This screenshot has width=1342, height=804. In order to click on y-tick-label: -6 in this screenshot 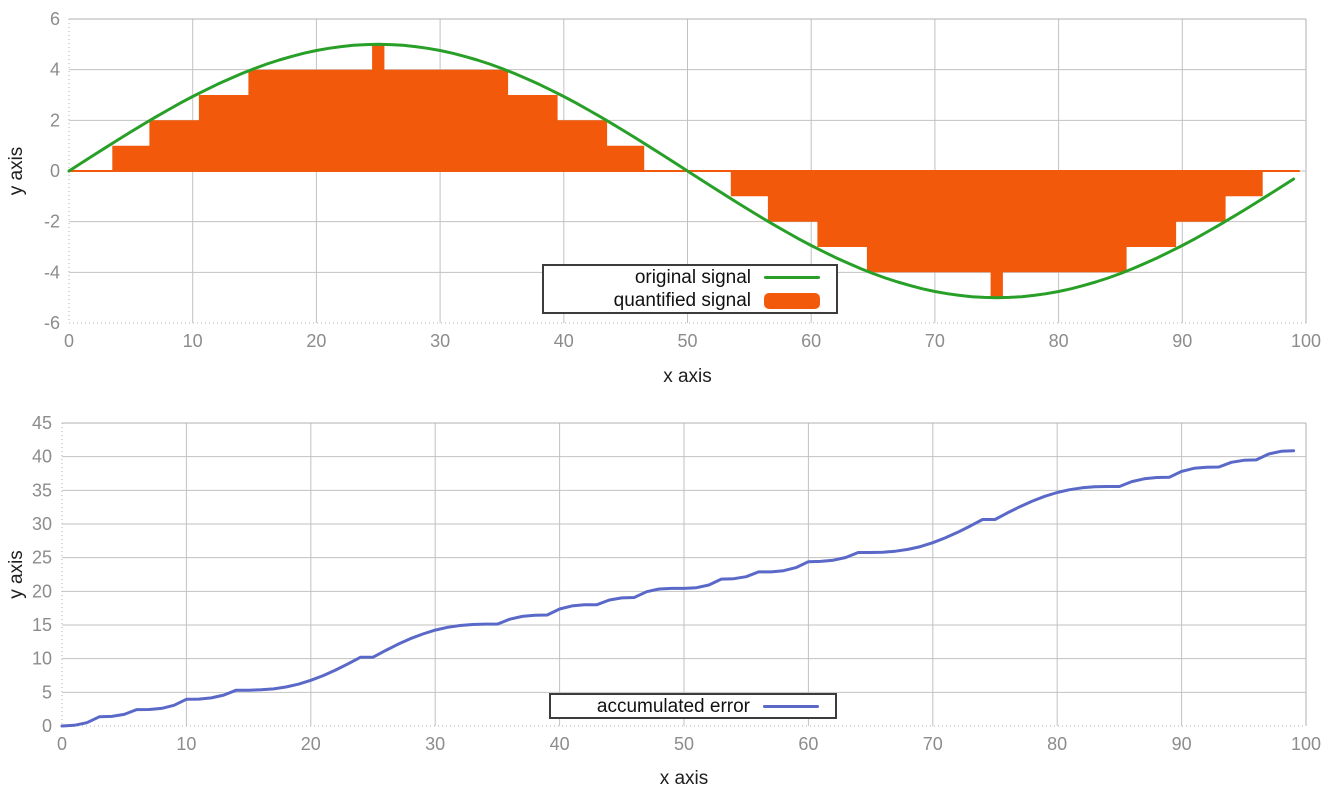, I will do `click(52, 323)`.